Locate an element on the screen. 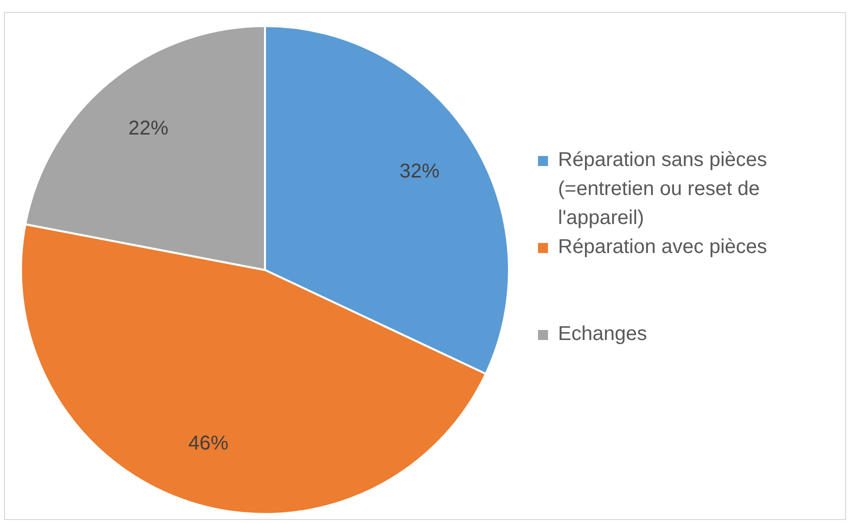  data-label: 32% is located at coordinates (419, 171).